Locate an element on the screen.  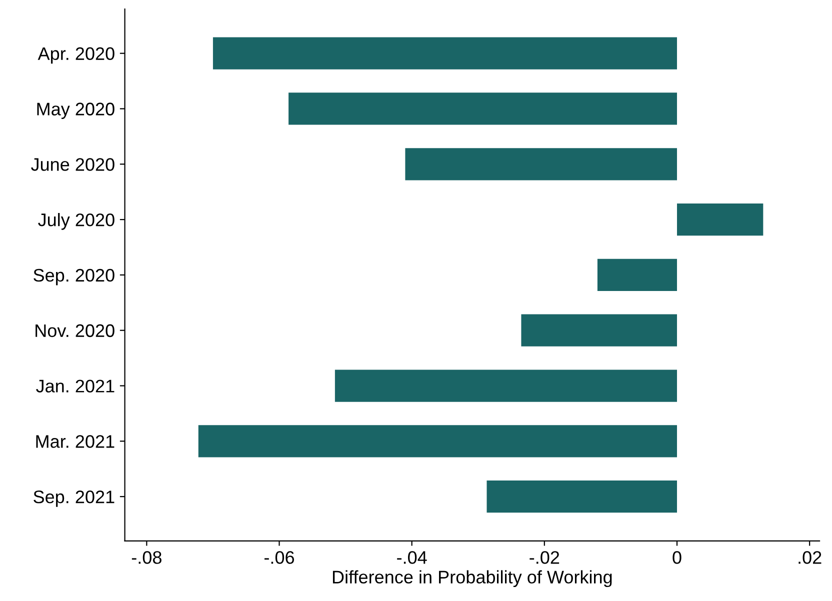
x-tick-label: -.08 is located at coordinates (147, 557).